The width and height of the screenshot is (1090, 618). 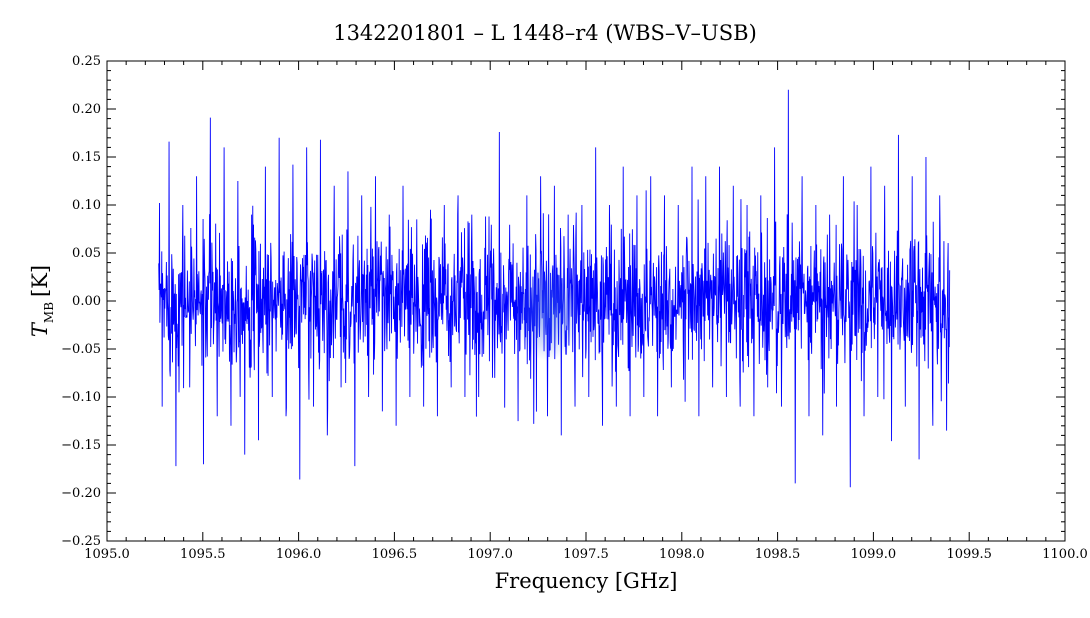 What do you see at coordinates (586, 581) in the screenshot?
I see `x-axis-title: Frequency [GHz]` at bounding box center [586, 581].